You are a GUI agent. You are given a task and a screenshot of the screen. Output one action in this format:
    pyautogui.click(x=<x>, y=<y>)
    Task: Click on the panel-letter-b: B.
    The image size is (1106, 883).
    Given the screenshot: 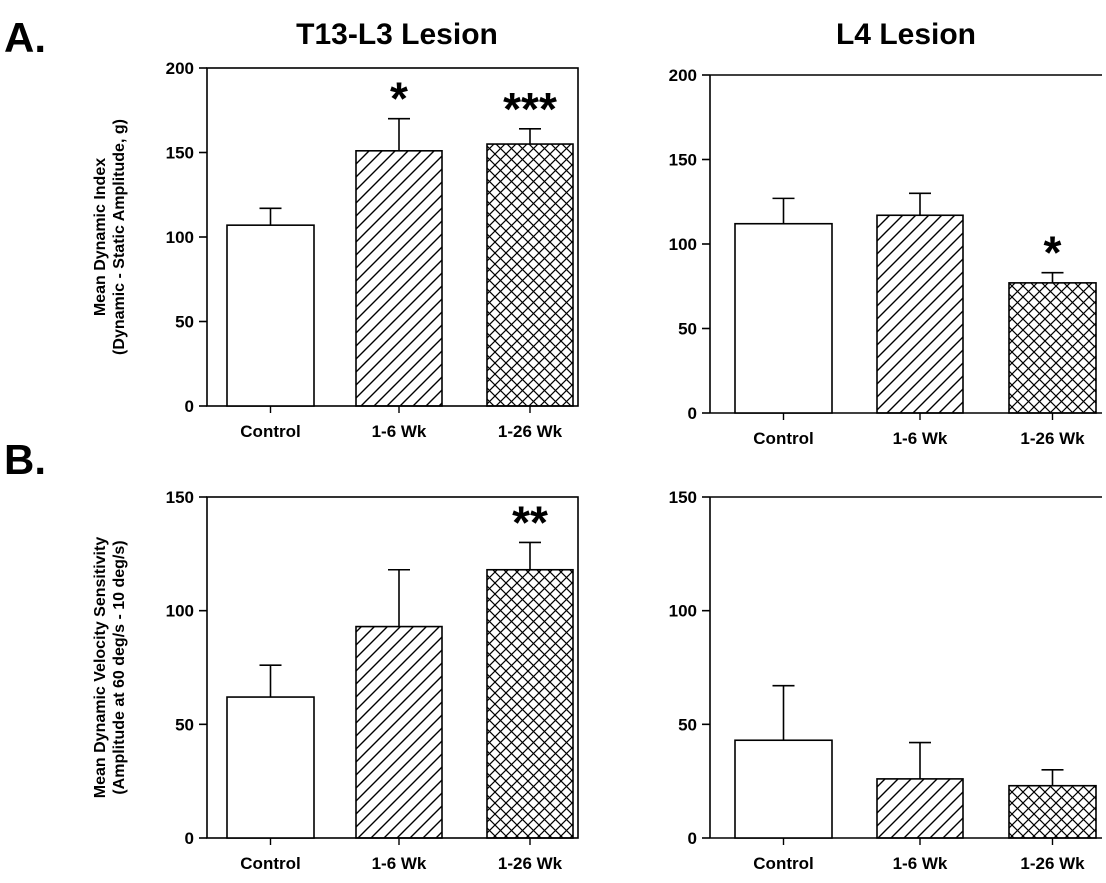 What is the action you would take?
    pyautogui.click(x=25, y=459)
    